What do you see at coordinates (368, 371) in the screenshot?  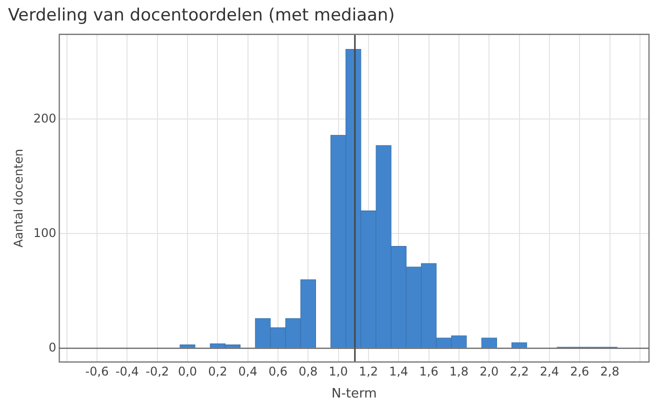 I see `x-tick-label: 1,2` at bounding box center [368, 371].